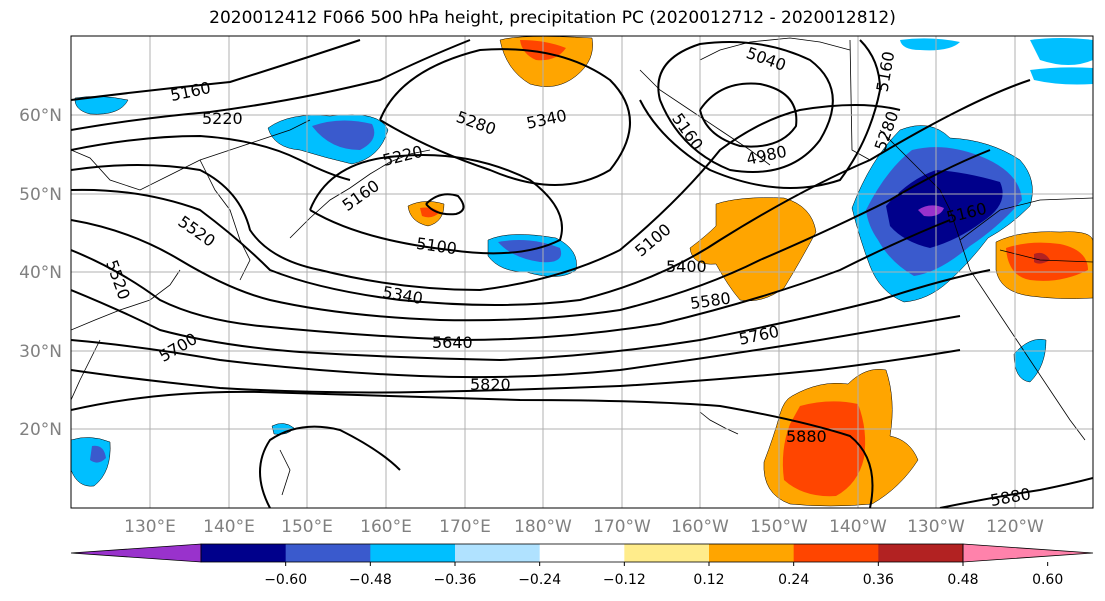  I want to click on lat-label: 20°N, so click(40, 430).